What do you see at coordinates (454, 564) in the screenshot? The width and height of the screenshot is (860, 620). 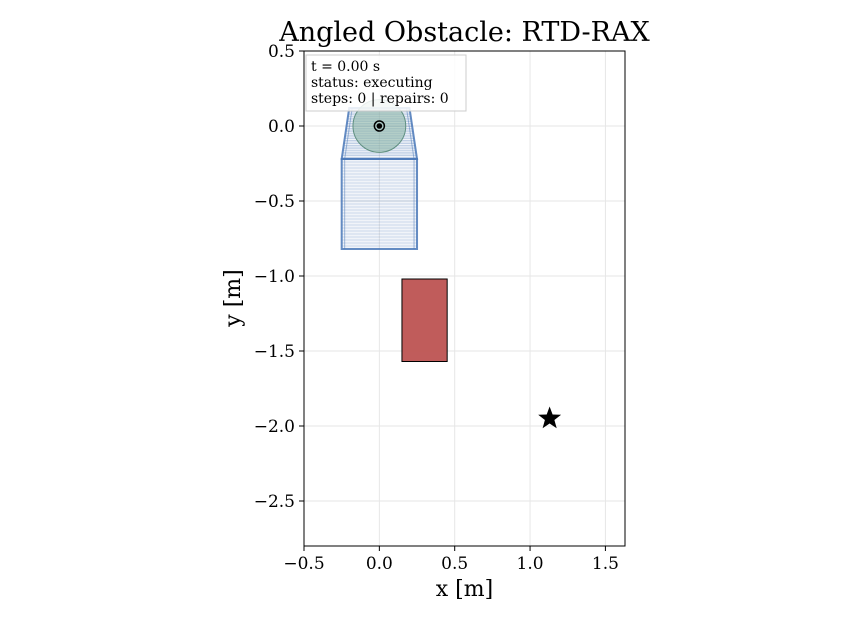 I see `x-tick-label: 0.5` at bounding box center [454, 564].